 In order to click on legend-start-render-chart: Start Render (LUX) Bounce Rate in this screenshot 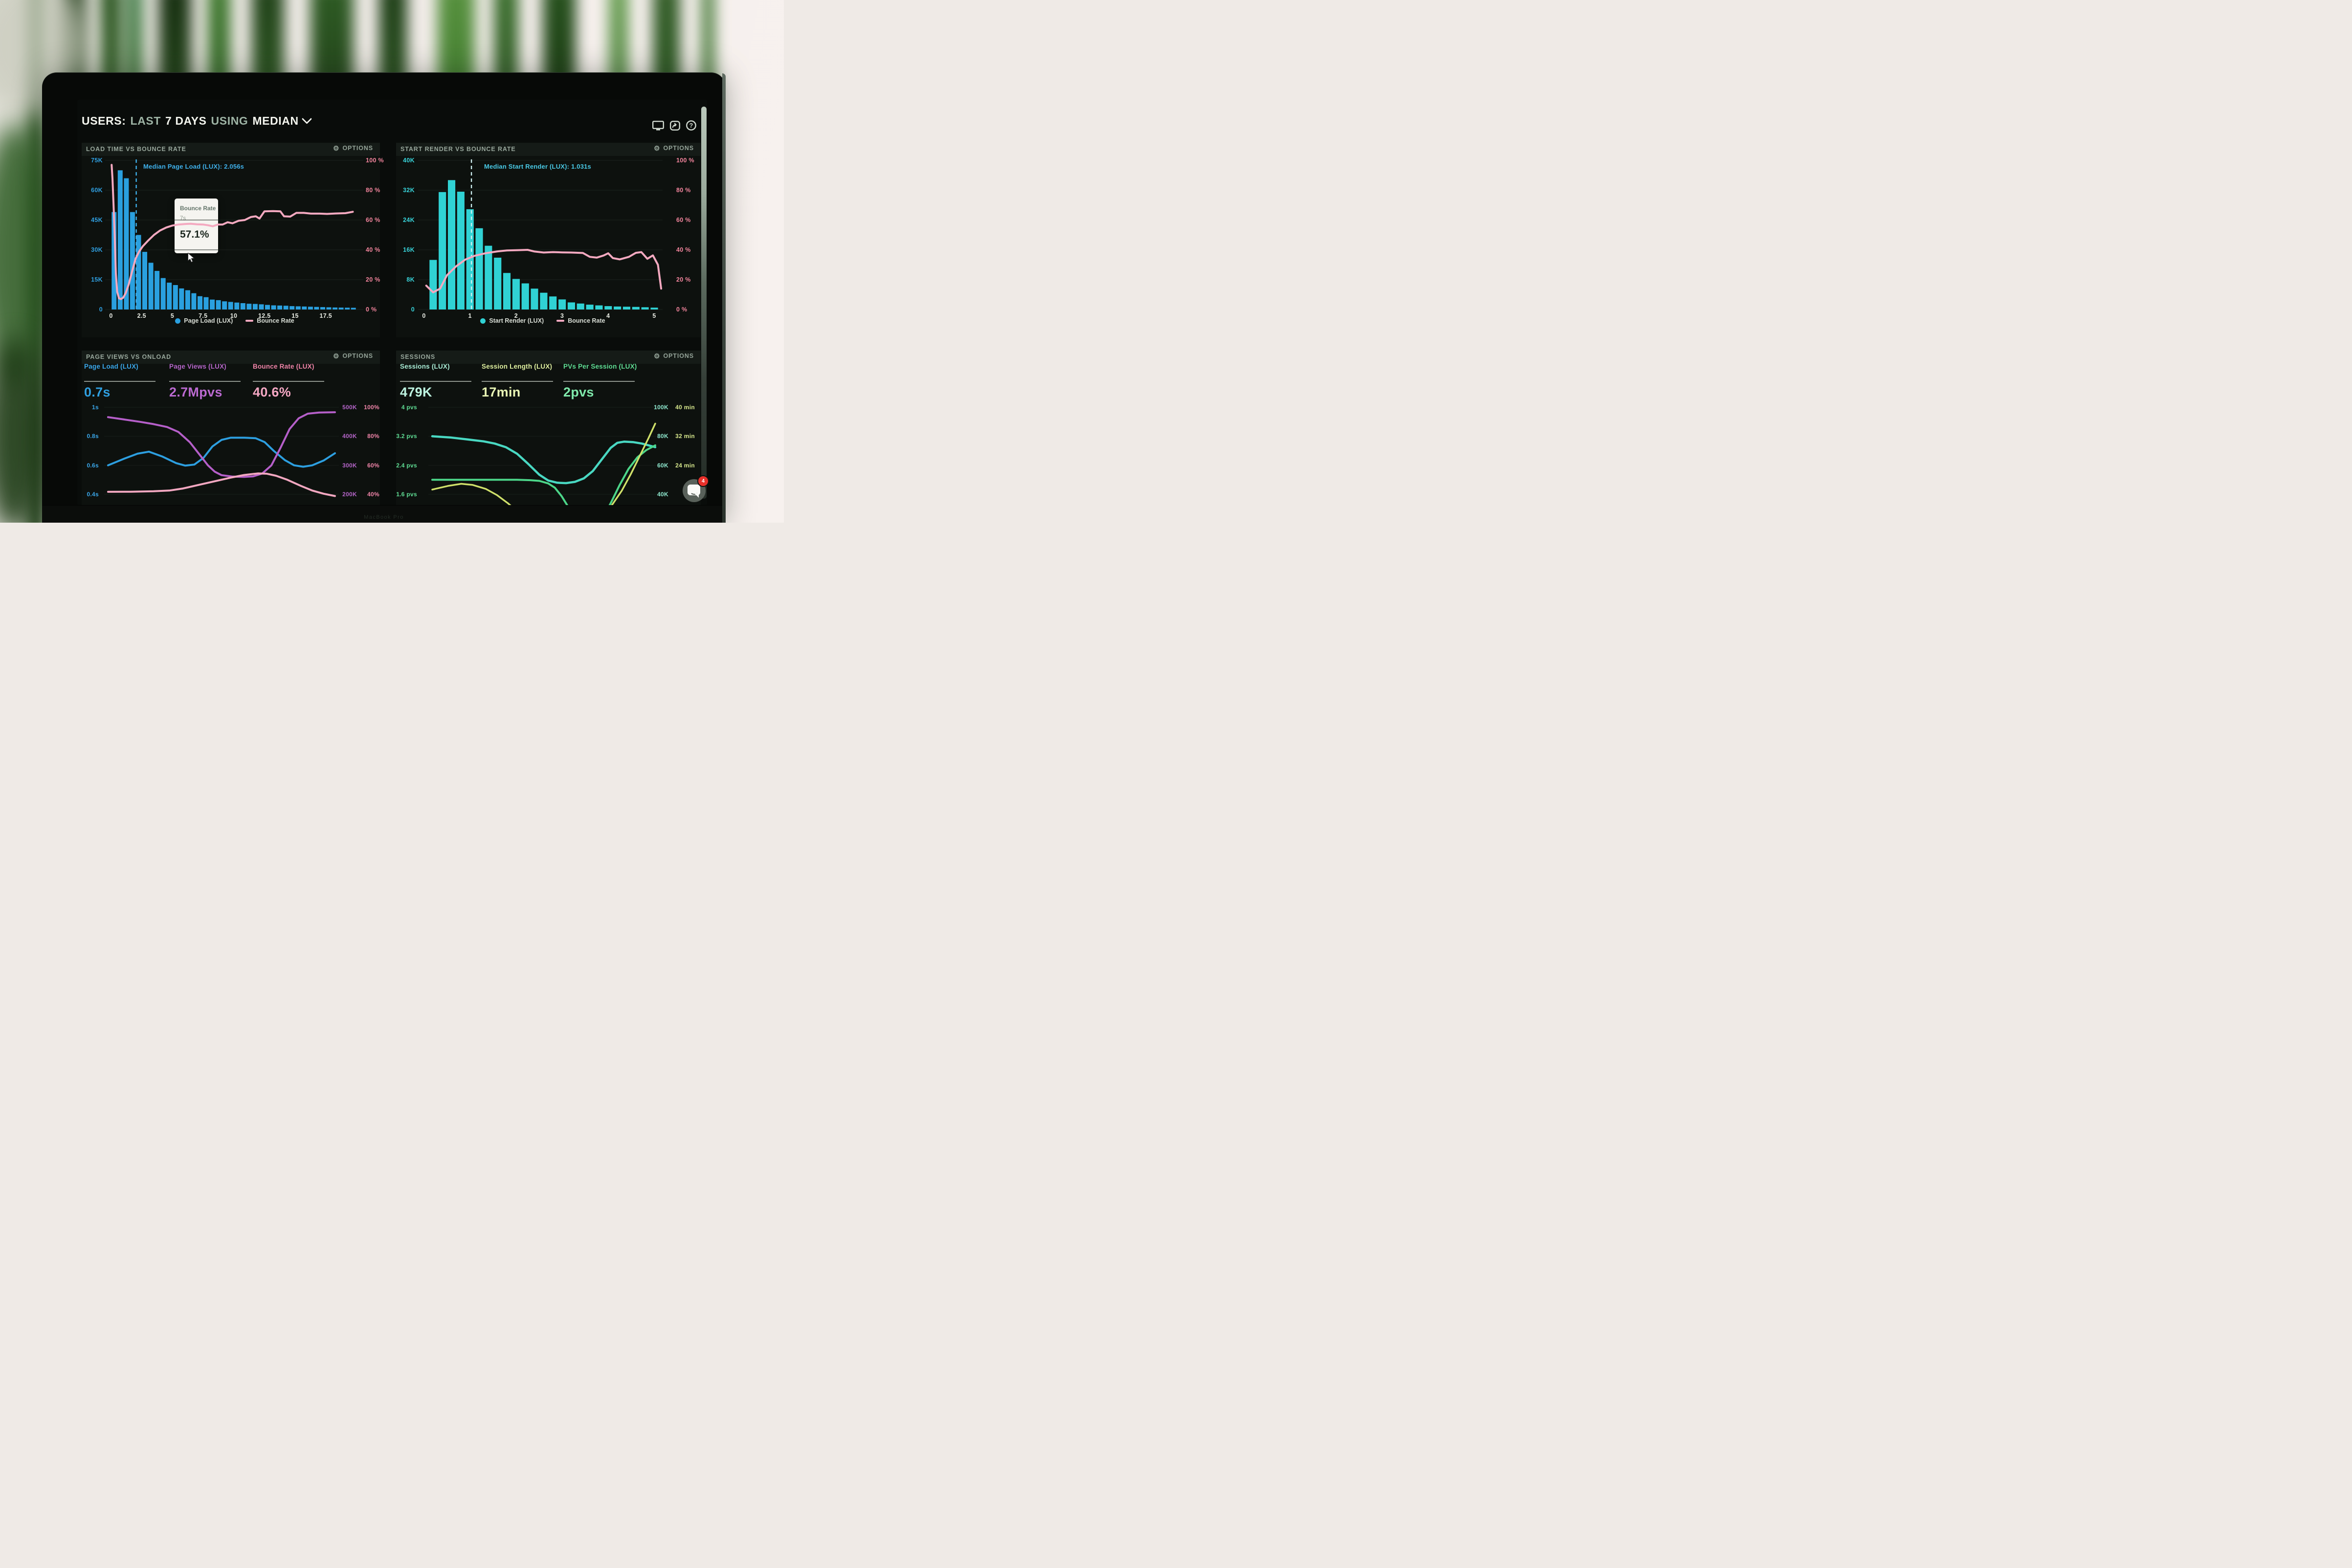, I will do `click(542, 320)`.